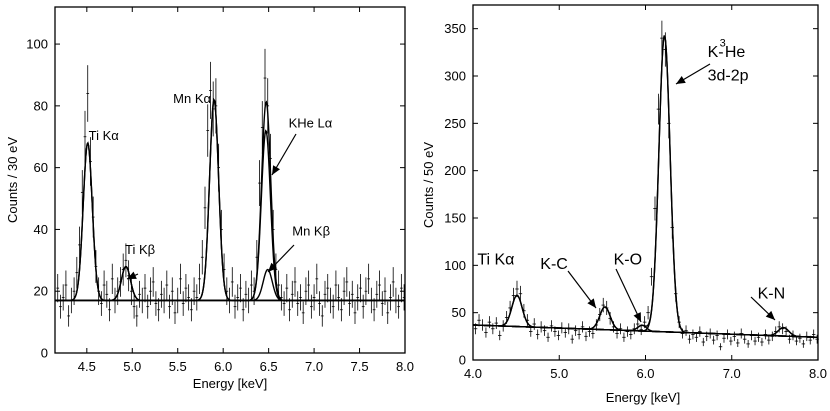 This screenshot has height=411, width=830. Describe the element at coordinates (104, 135) in the screenshot. I see `left-peak-annotation: Ti Kα` at that location.